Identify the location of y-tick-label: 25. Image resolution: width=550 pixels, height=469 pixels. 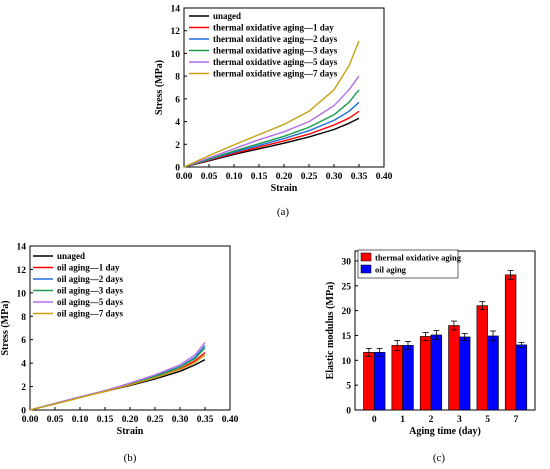
(347, 287).